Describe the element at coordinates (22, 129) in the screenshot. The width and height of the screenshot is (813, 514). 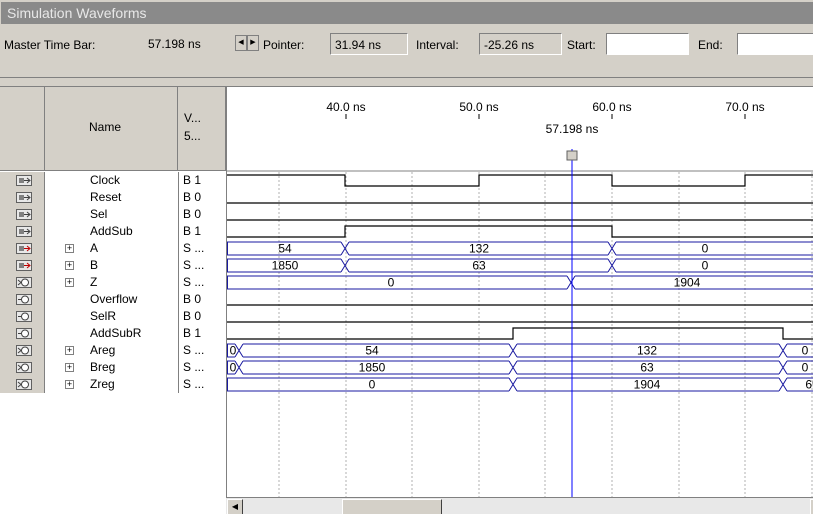
I see `icon-column-header` at that location.